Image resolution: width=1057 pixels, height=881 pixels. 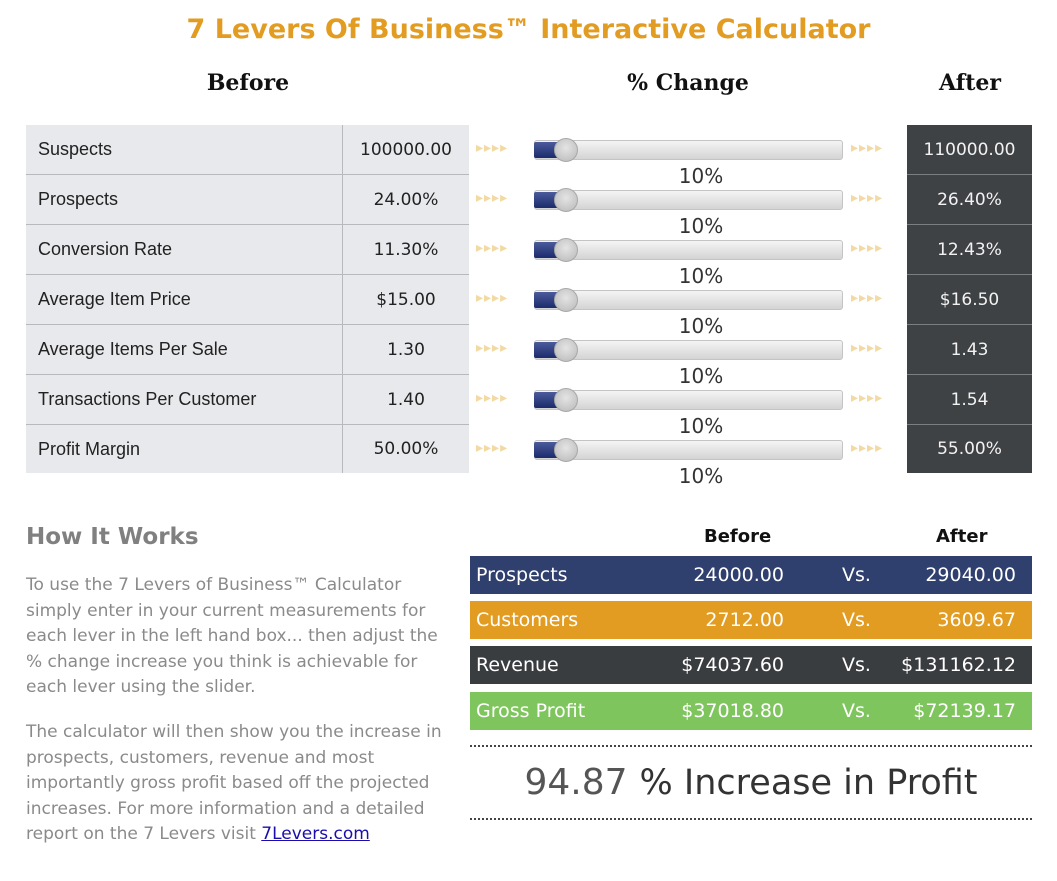 What do you see at coordinates (248, 83) in the screenshot?
I see `before-column-header: Before` at bounding box center [248, 83].